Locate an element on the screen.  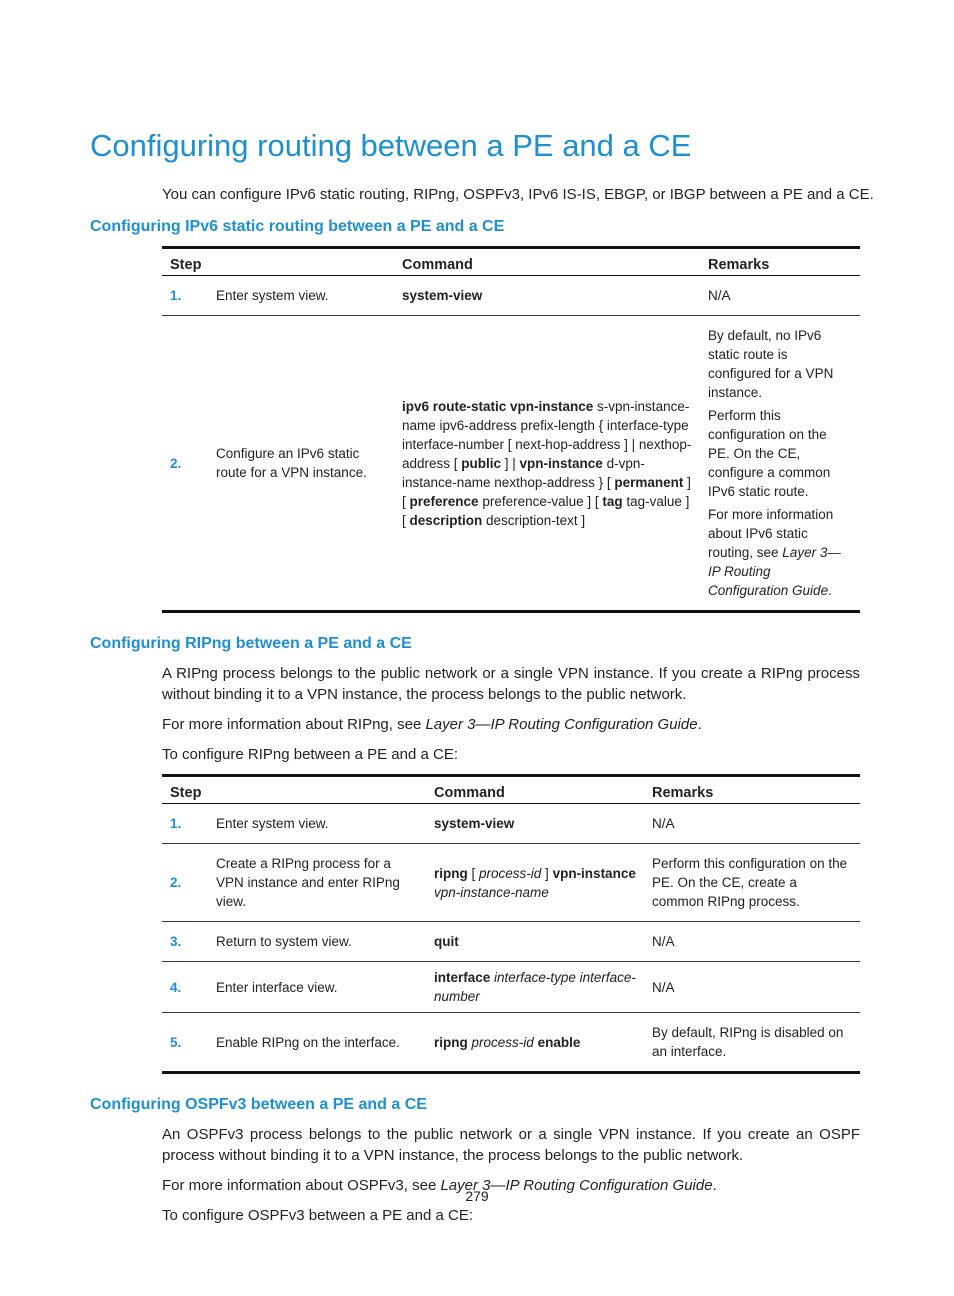
section-heading: Configuring RIPng between a PE and a CE is located at coordinates (251, 643).